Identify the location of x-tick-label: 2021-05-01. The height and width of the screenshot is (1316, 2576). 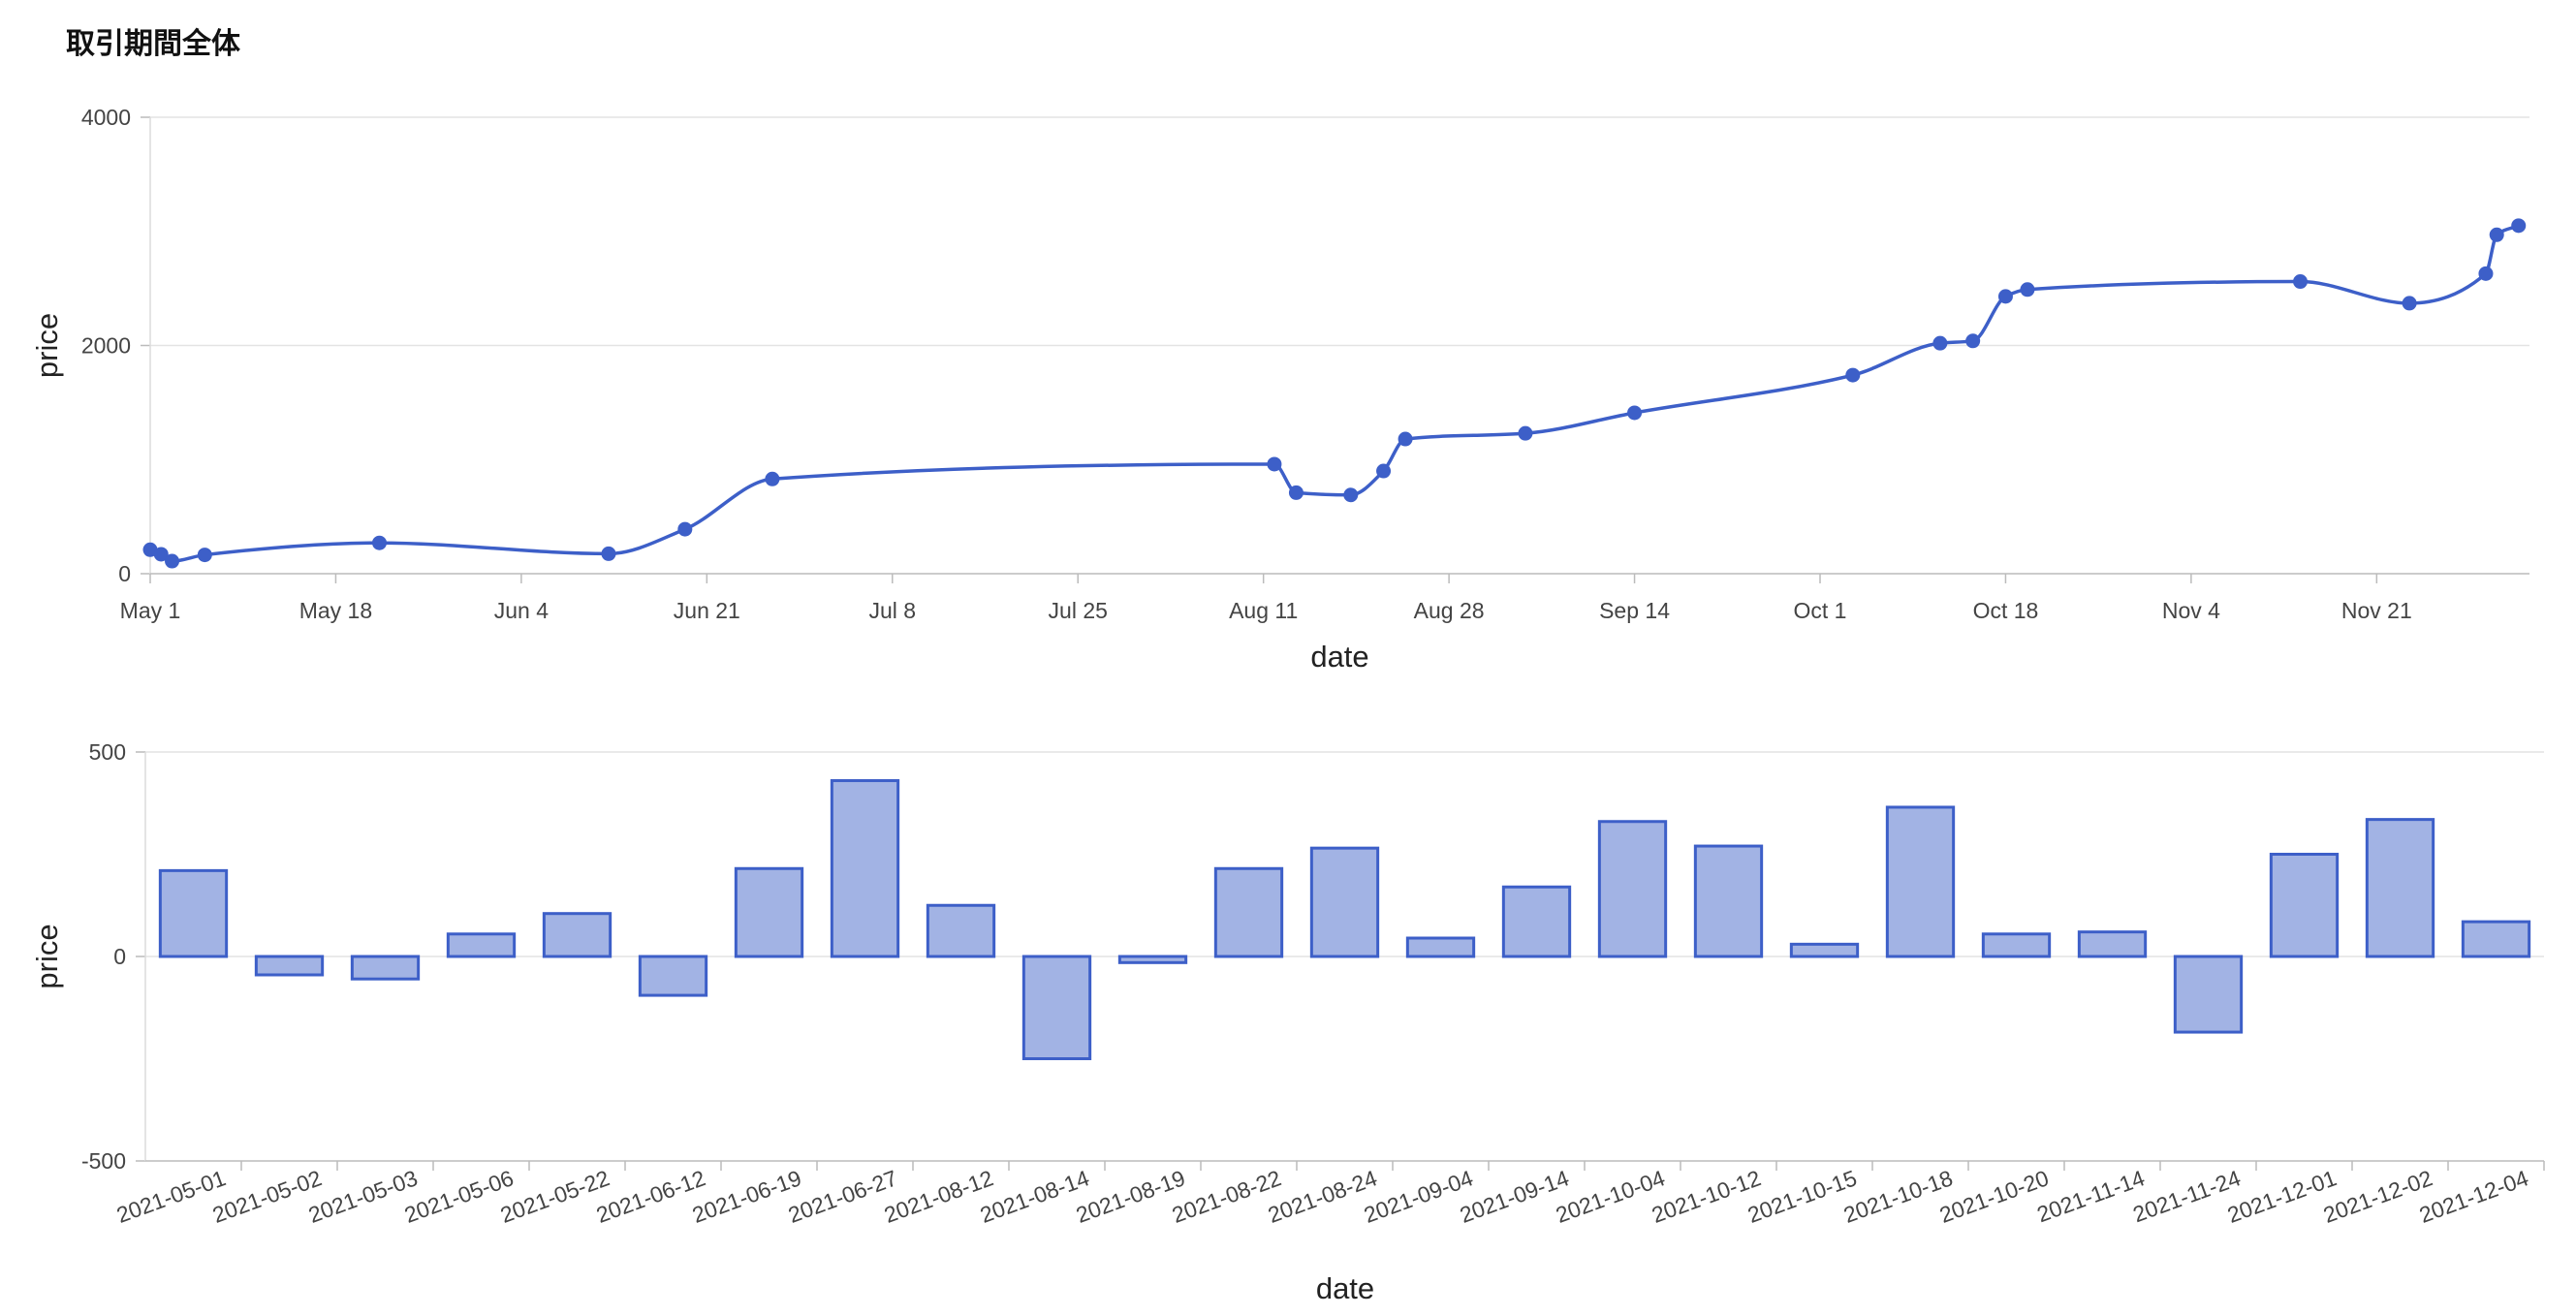
(171, 1196).